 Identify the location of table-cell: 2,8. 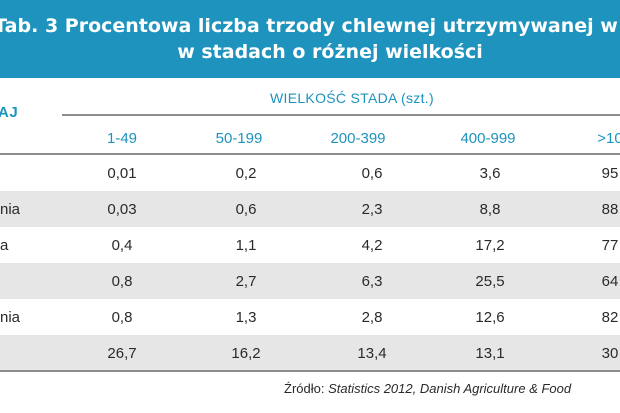
(372, 317).